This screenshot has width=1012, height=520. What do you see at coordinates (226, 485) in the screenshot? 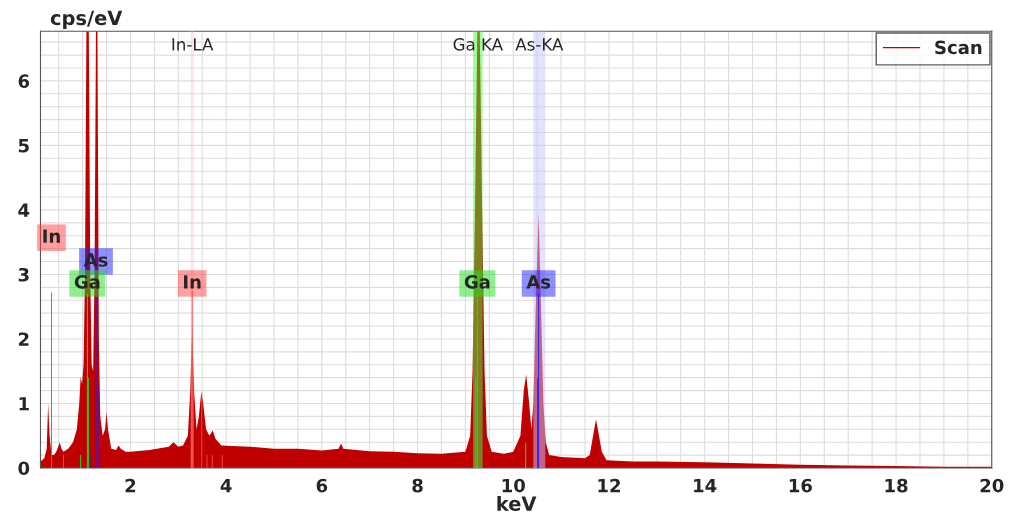
I see `x-tick-label: 4` at bounding box center [226, 485].